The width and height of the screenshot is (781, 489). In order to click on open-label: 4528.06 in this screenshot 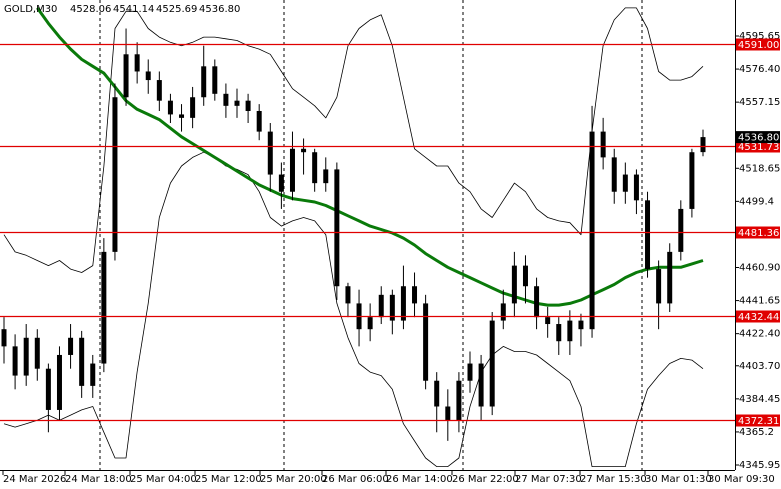, I will do `click(90, 9)`.